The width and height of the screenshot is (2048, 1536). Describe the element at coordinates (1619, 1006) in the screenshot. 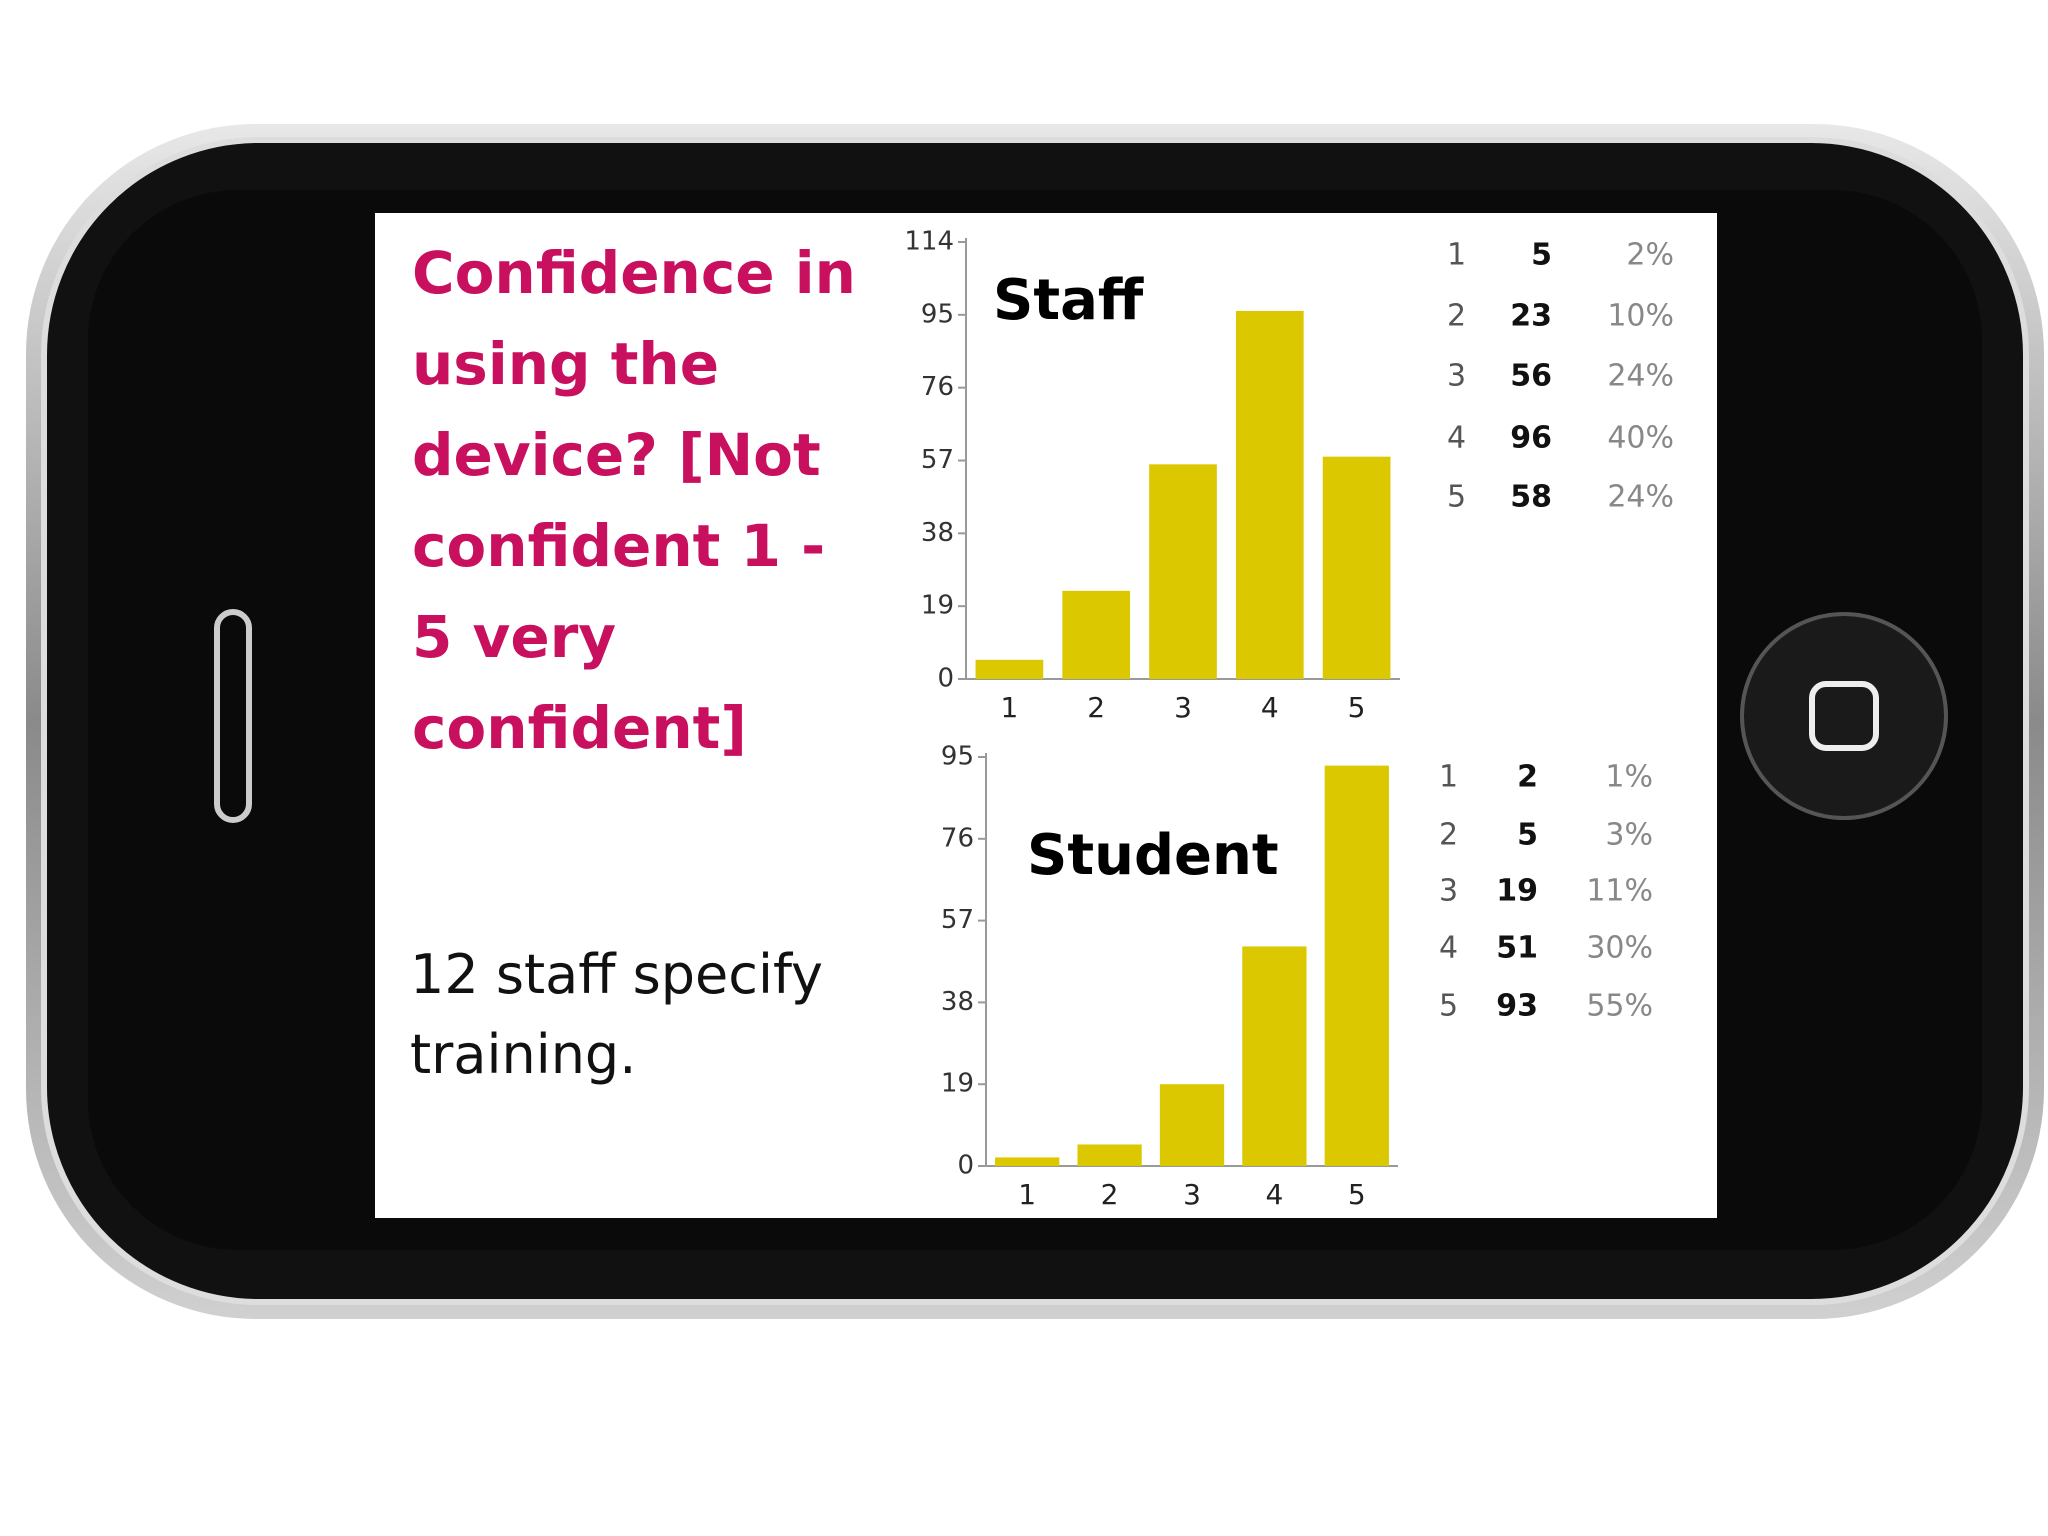

I see `table-percent: 55%` at that location.